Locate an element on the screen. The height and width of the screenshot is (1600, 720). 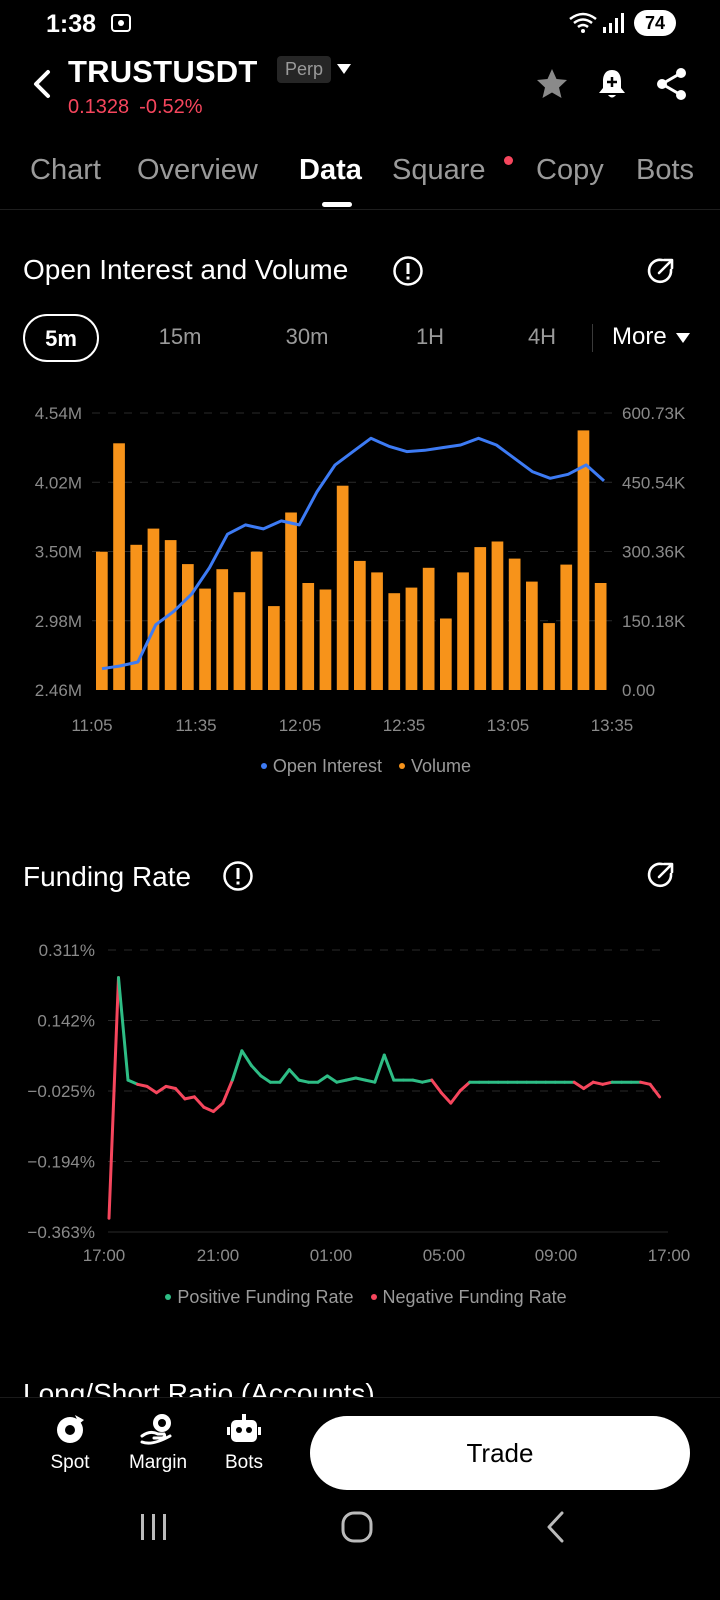
home-icon is located at coordinates (357, 1527).